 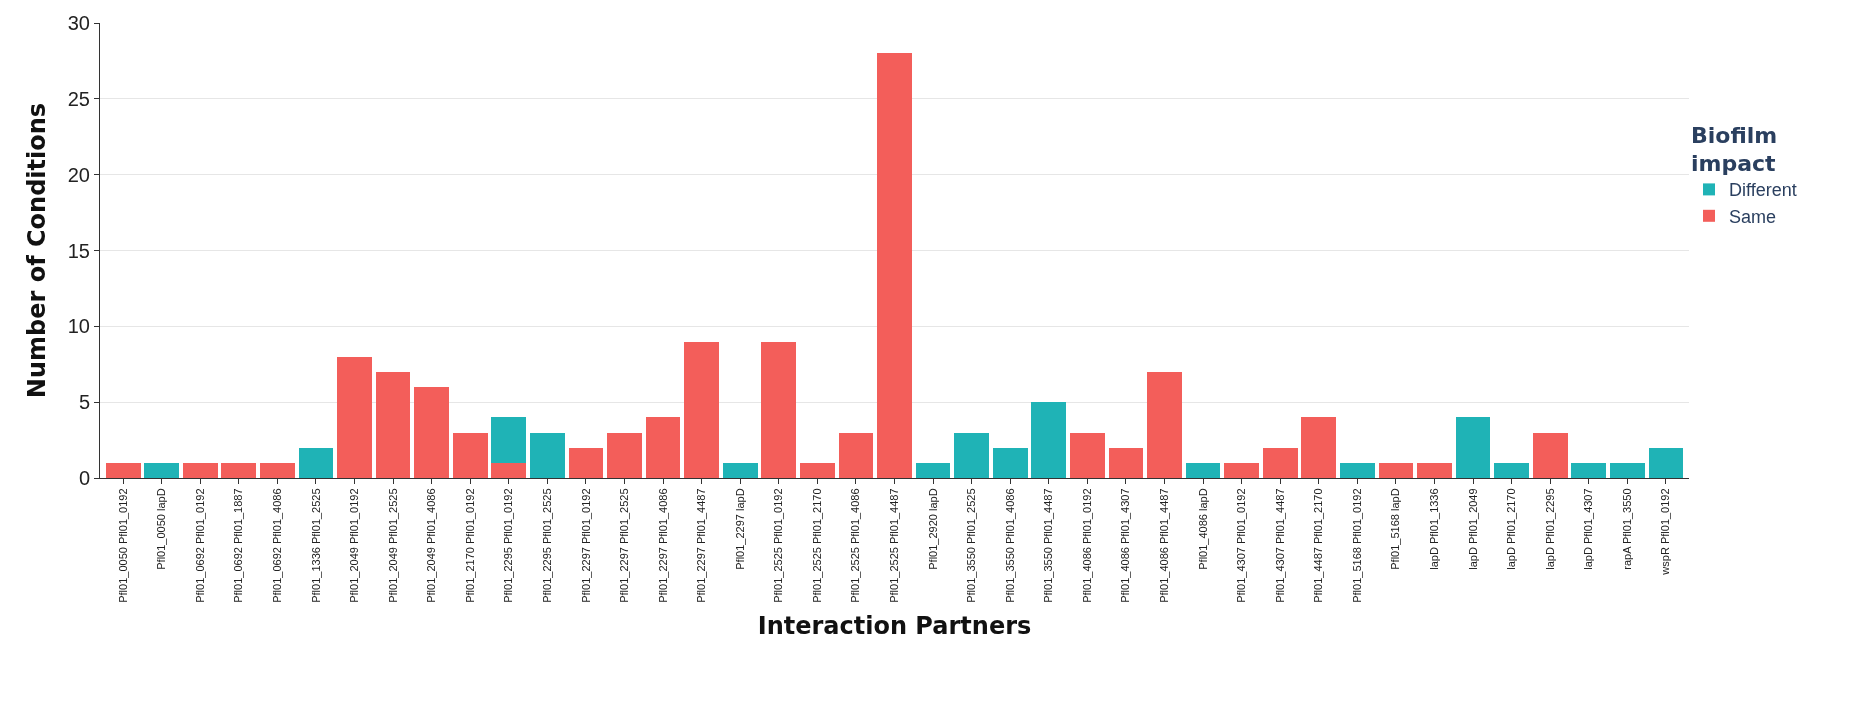 What do you see at coordinates (1665, 532) in the screenshot?
I see `x-tick-label: wspR Pfl01_0192` at bounding box center [1665, 532].